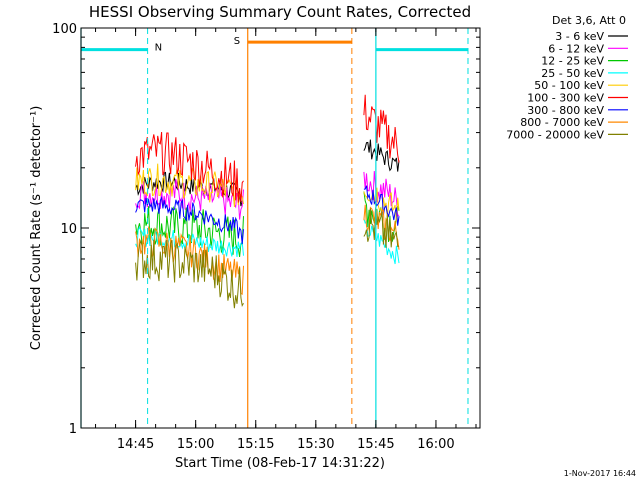 The width and height of the screenshot is (640, 480). I want to click on y-tick-label: 100, so click(64, 29).